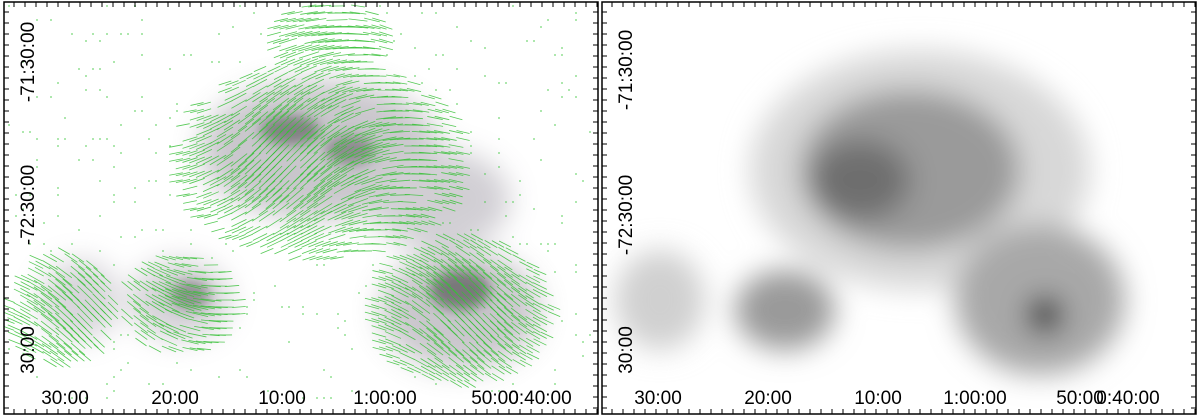 This screenshot has height=420, width=1200. What do you see at coordinates (282, 398) in the screenshot?
I see `x-tick-label: 10:00` at bounding box center [282, 398].